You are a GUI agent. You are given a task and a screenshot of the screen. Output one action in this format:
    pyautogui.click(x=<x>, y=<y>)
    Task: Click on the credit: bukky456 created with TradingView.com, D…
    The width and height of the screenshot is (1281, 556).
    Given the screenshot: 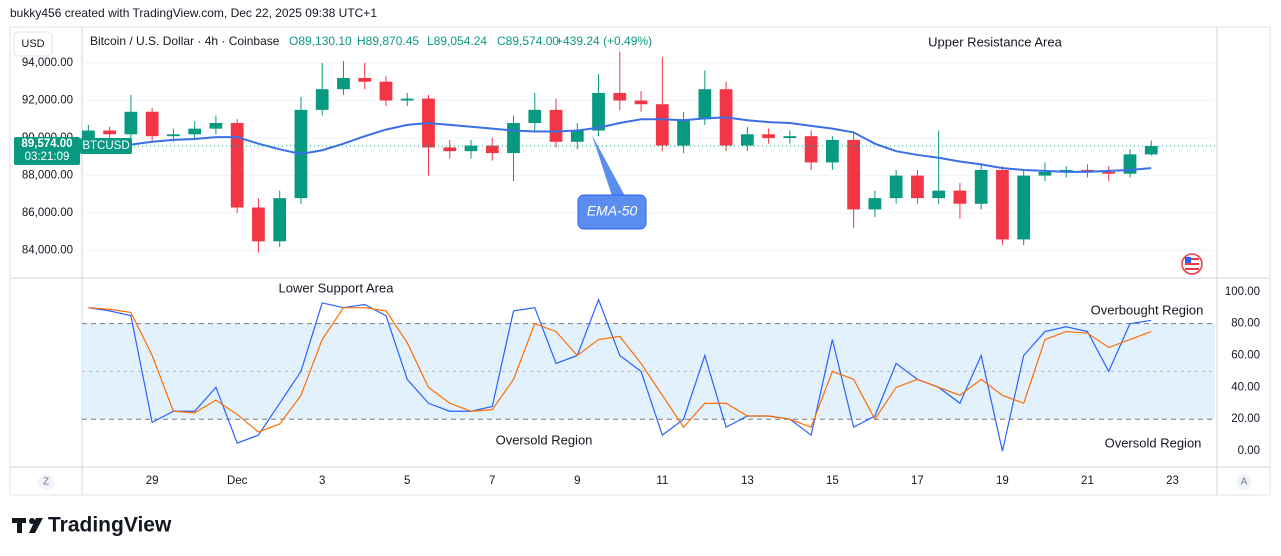 What is the action you would take?
    pyautogui.click(x=193, y=13)
    